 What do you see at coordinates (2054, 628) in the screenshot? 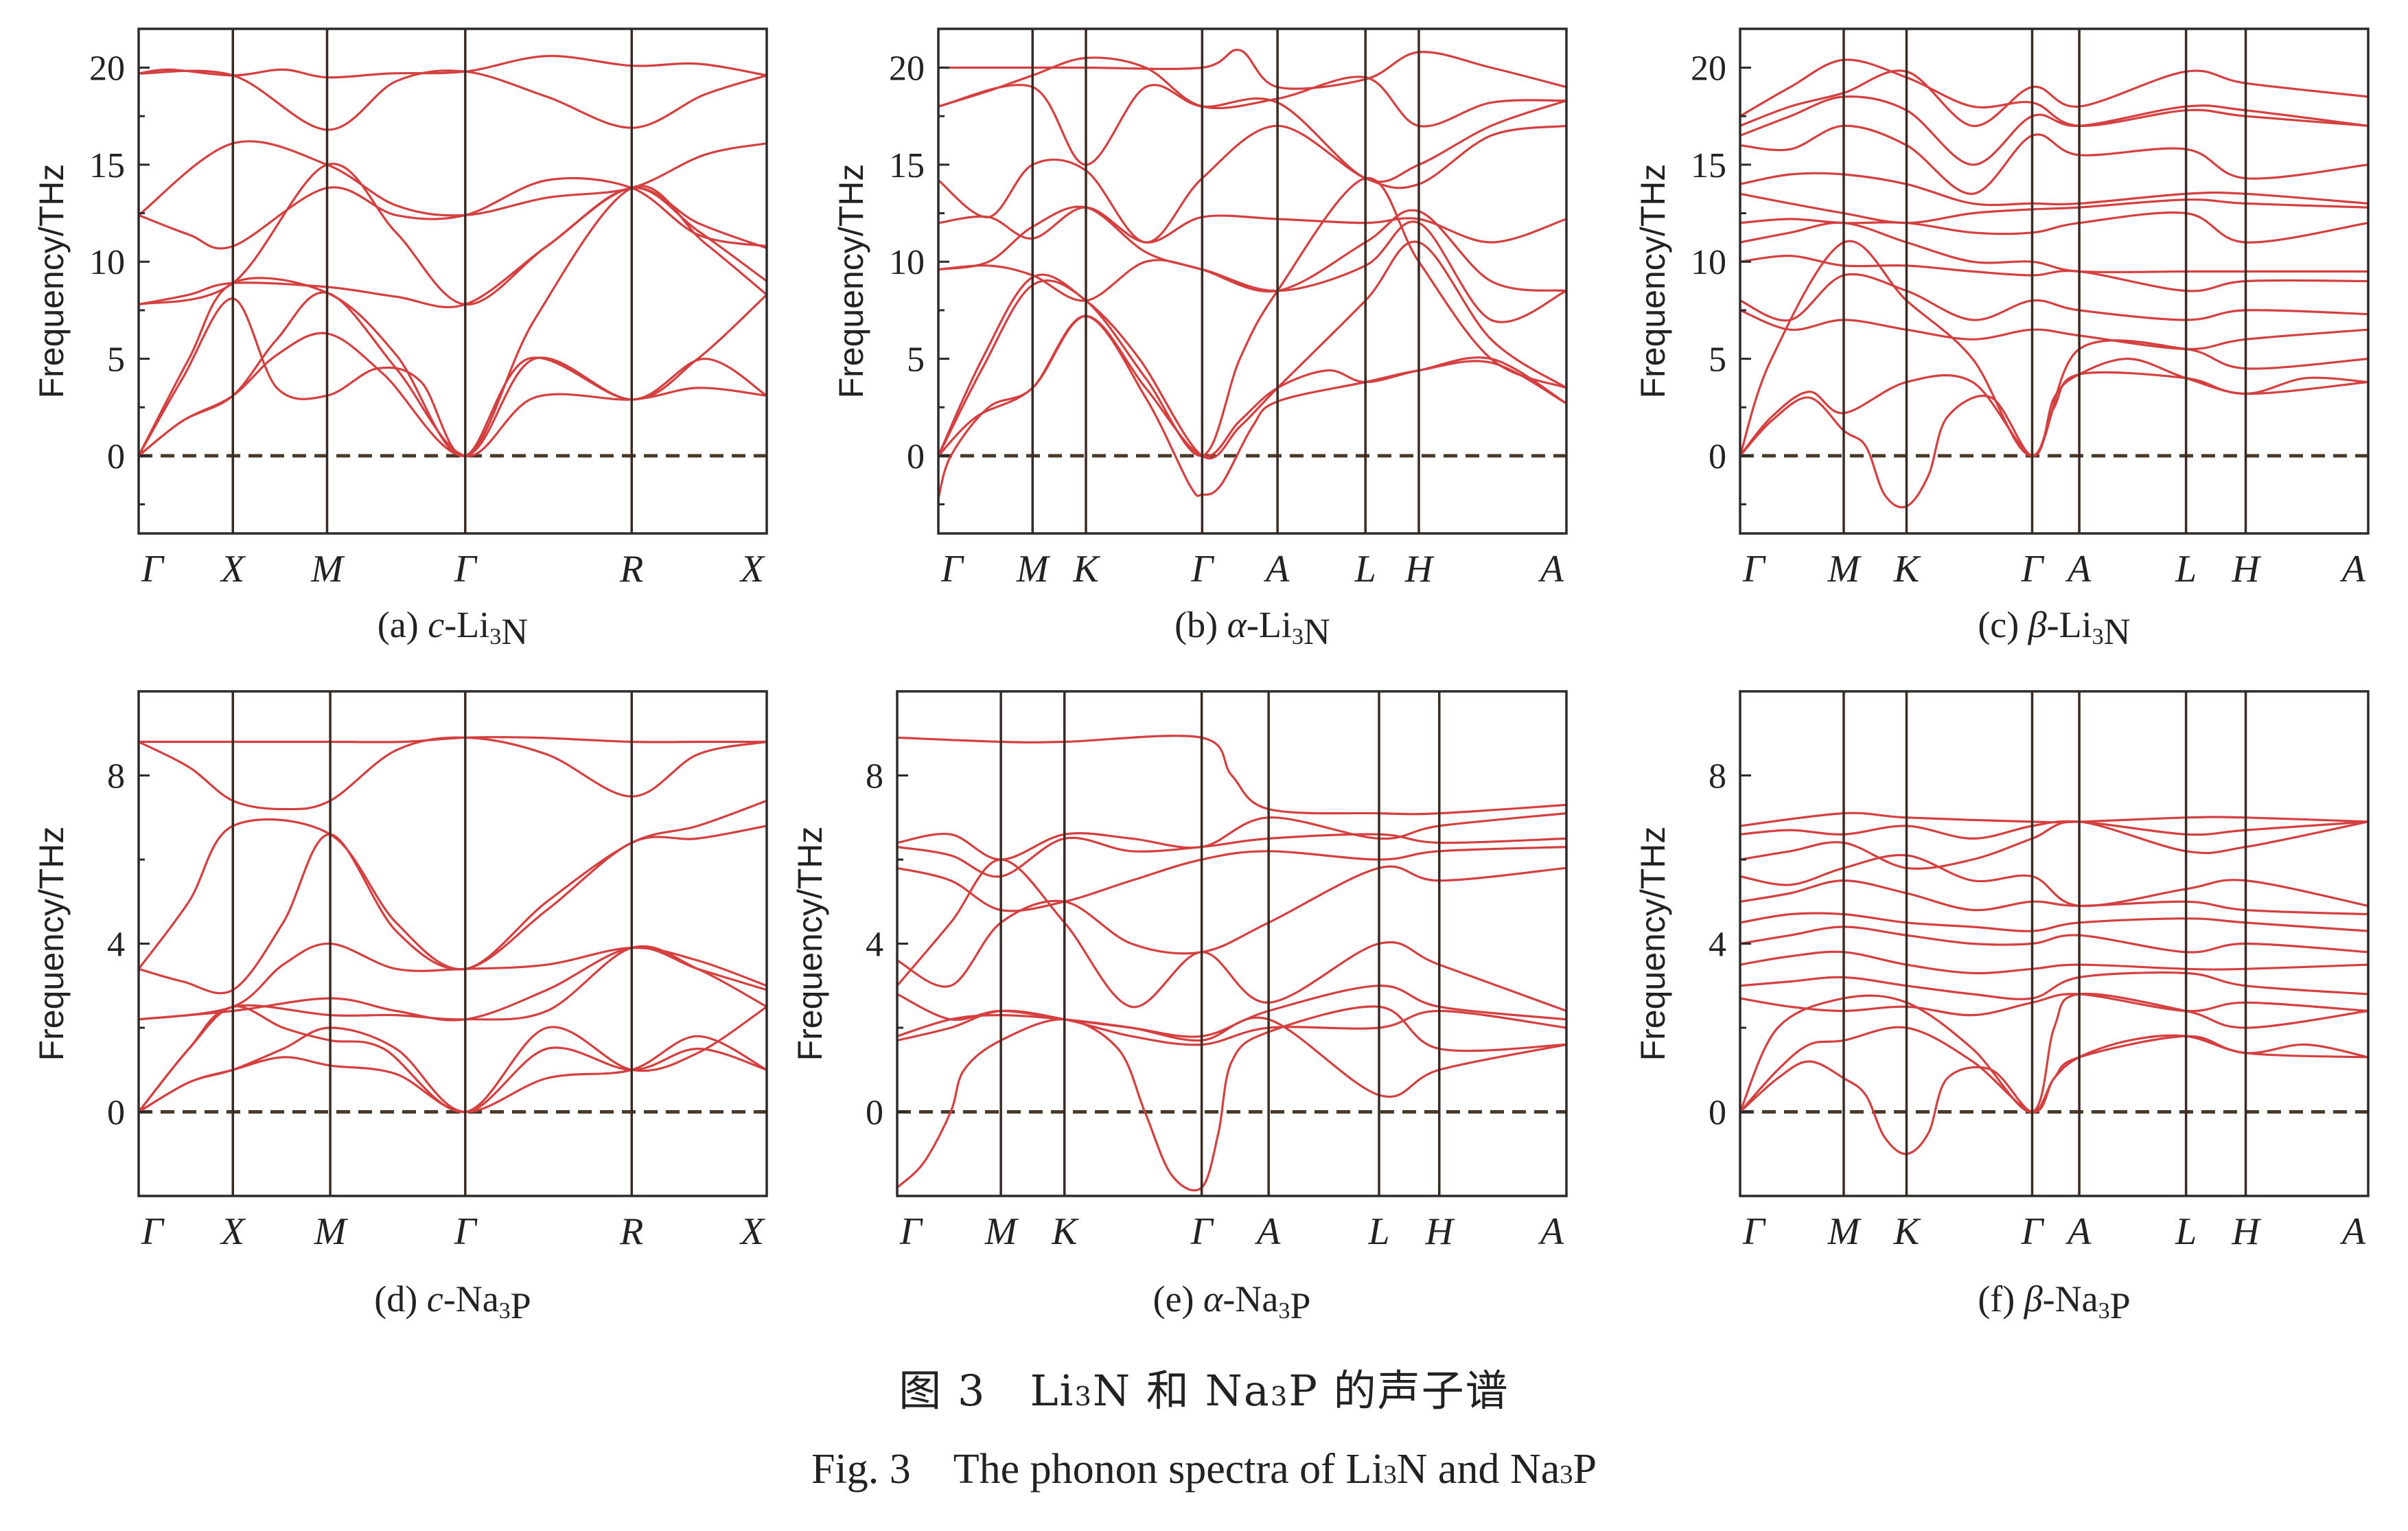
I see `panel-label: (c) β-Li3N` at bounding box center [2054, 628].